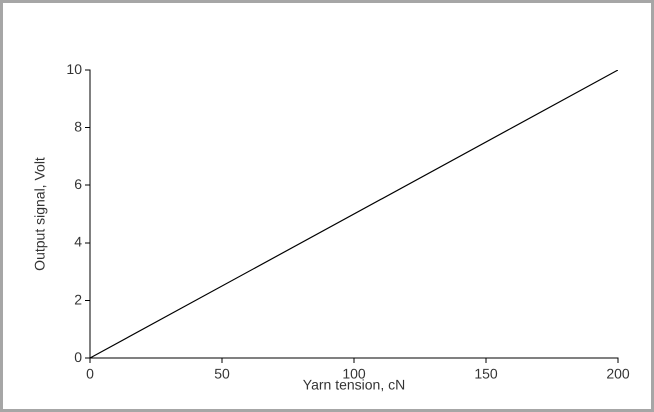  Describe the element at coordinates (90, 373) in the screenshot. I see `x-tick-label: 0` at that location.